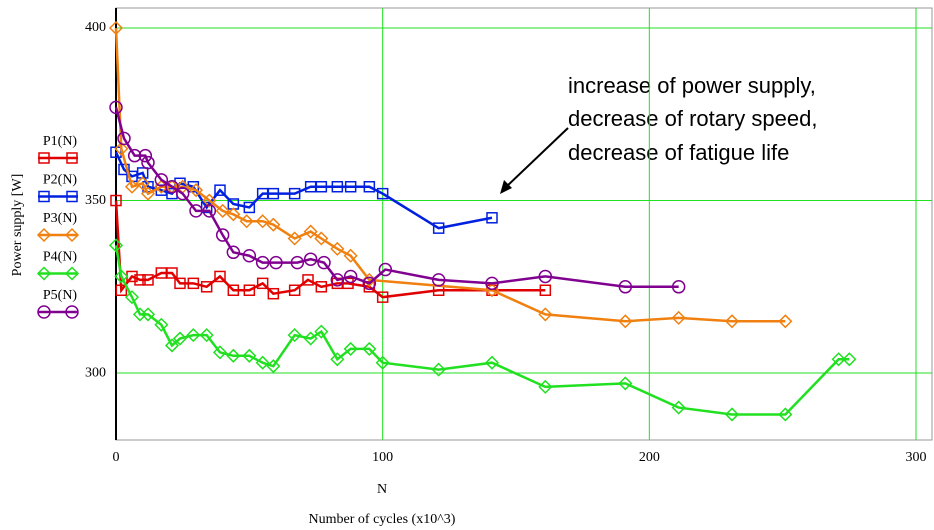 Image resolution: width=934 pixels, height=530 pixels. I want to click on arrow-head, so click(506, 187).